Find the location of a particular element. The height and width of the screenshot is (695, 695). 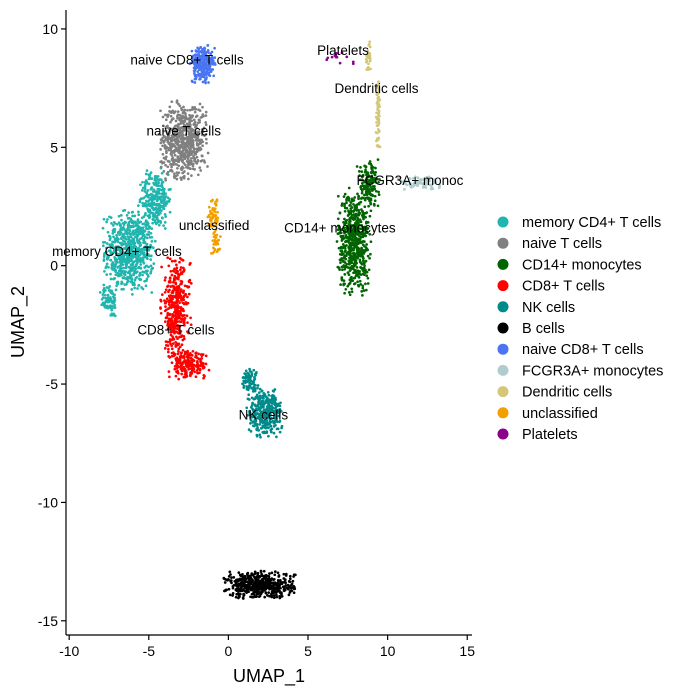

cluster-label: naive CD8+ T cells is located at coordinates (186, 60).